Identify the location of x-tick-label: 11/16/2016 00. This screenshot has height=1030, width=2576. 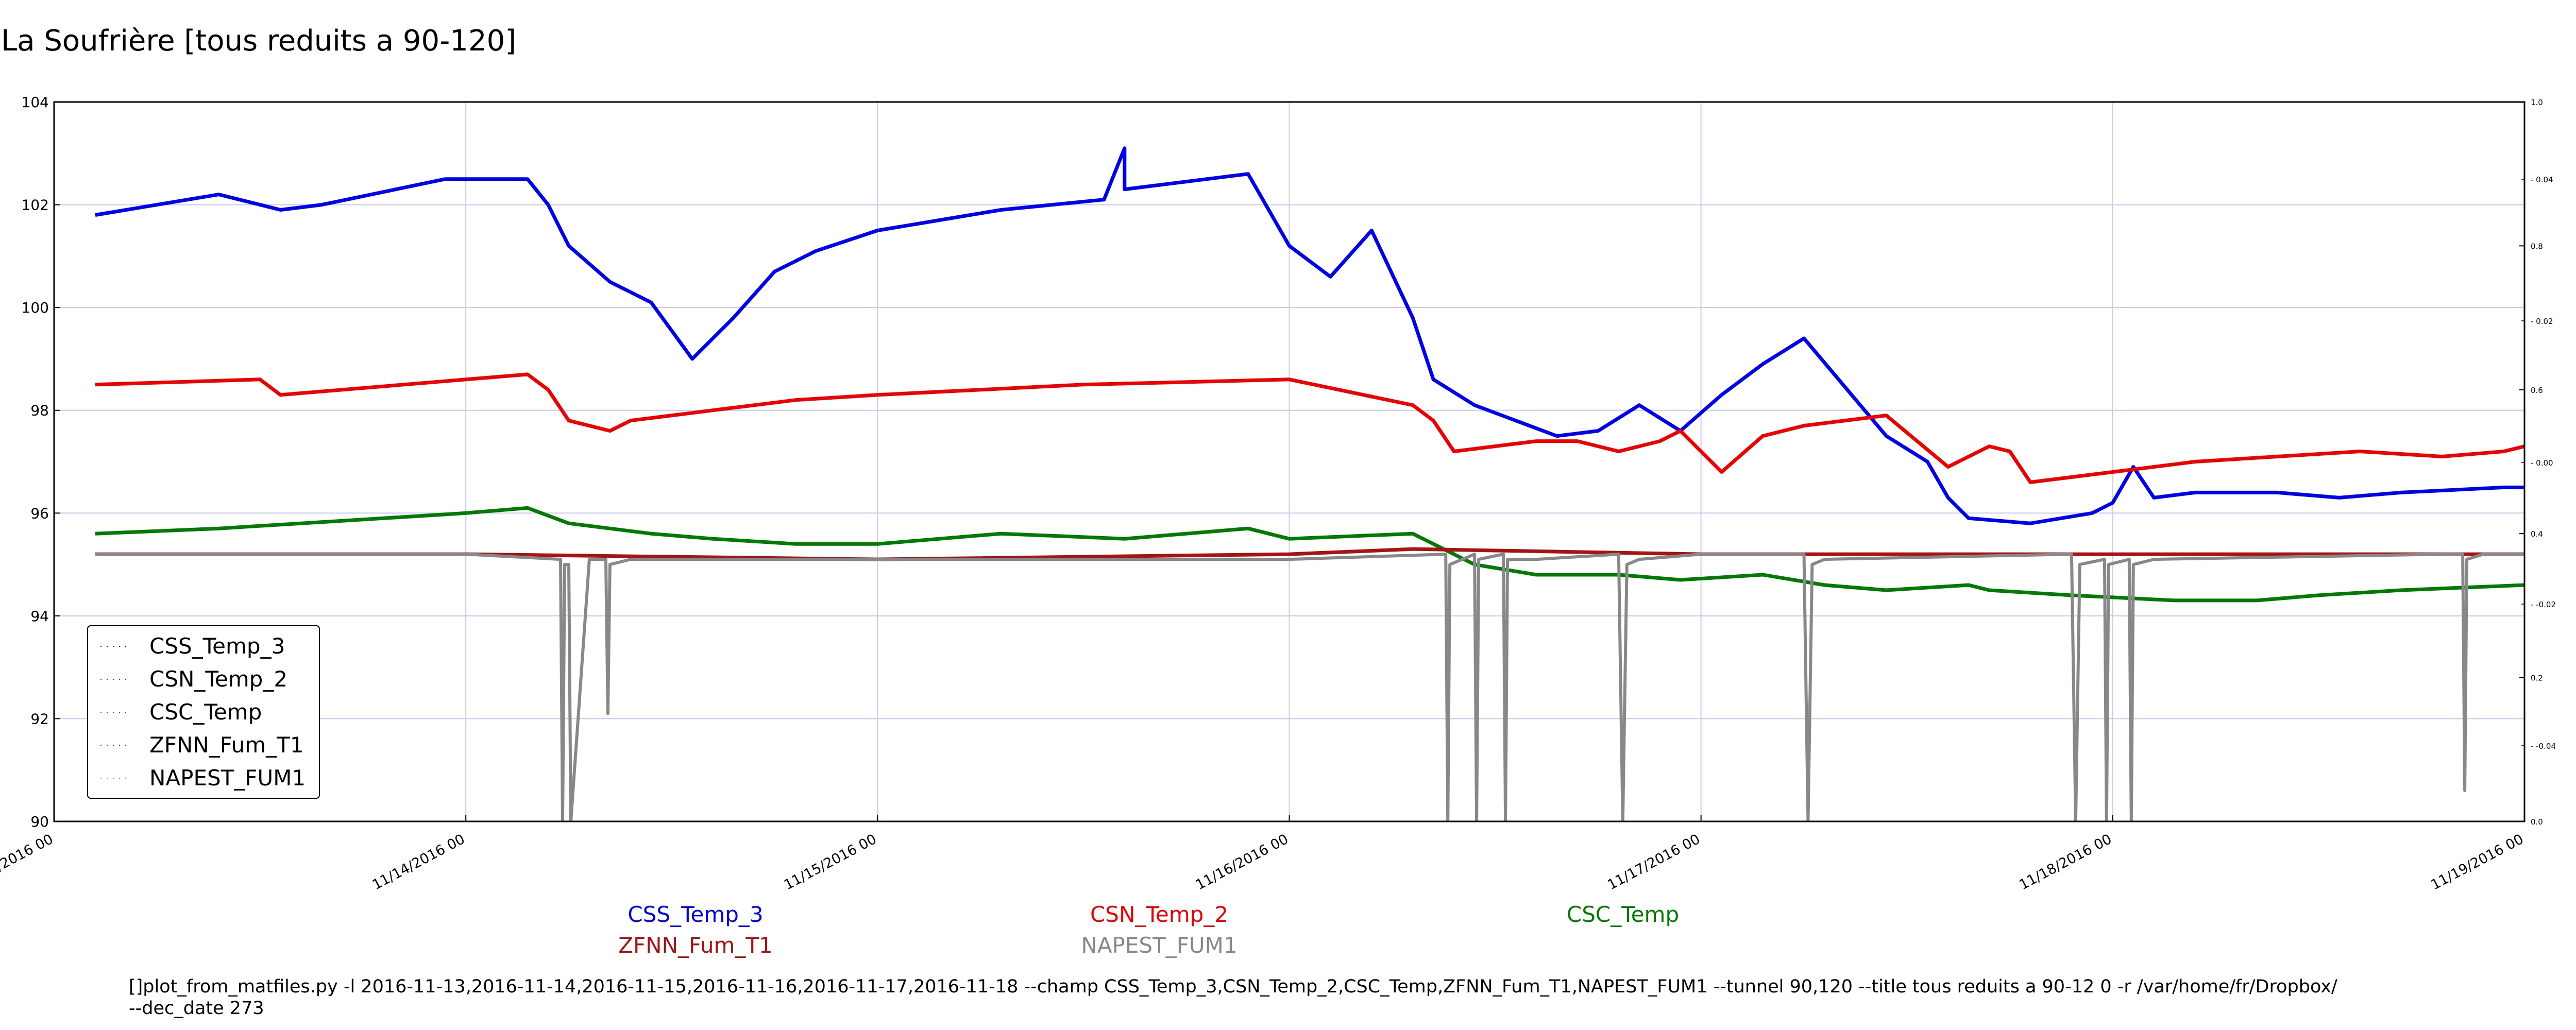
(1242, 862).